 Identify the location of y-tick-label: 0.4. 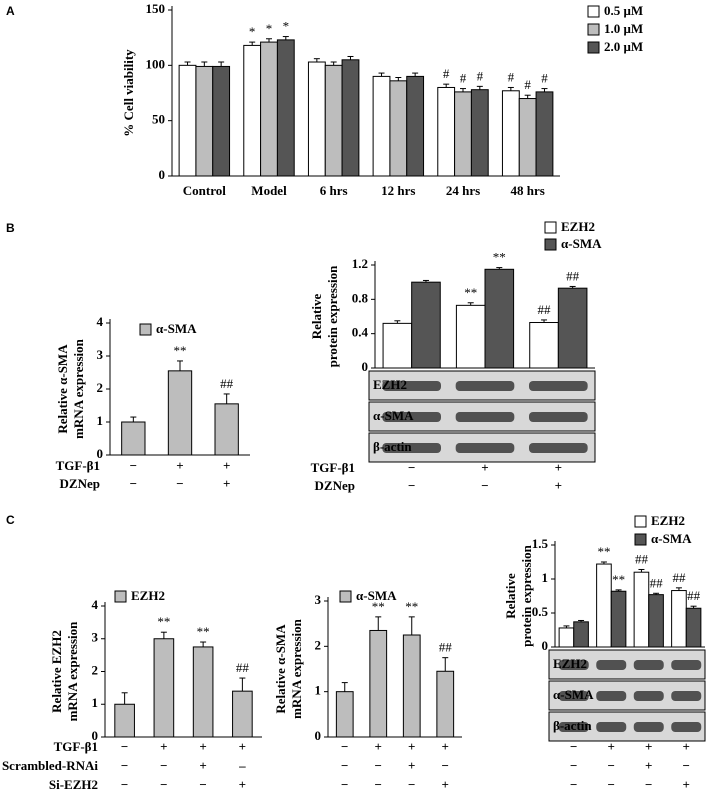
(360, 332).